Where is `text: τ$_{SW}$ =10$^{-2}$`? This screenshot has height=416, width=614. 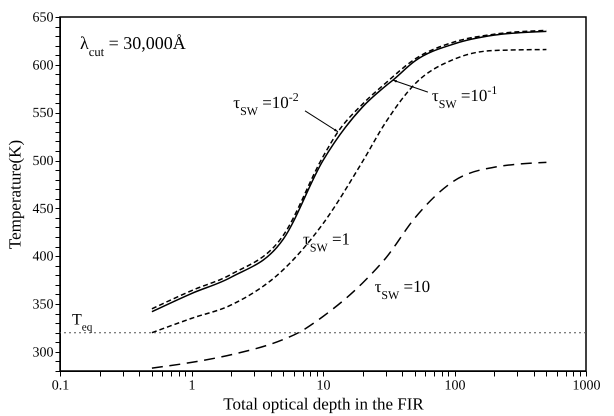 text: τ$_{SW}$ =10$^{-2}$ is located at coordinates (266, 104).